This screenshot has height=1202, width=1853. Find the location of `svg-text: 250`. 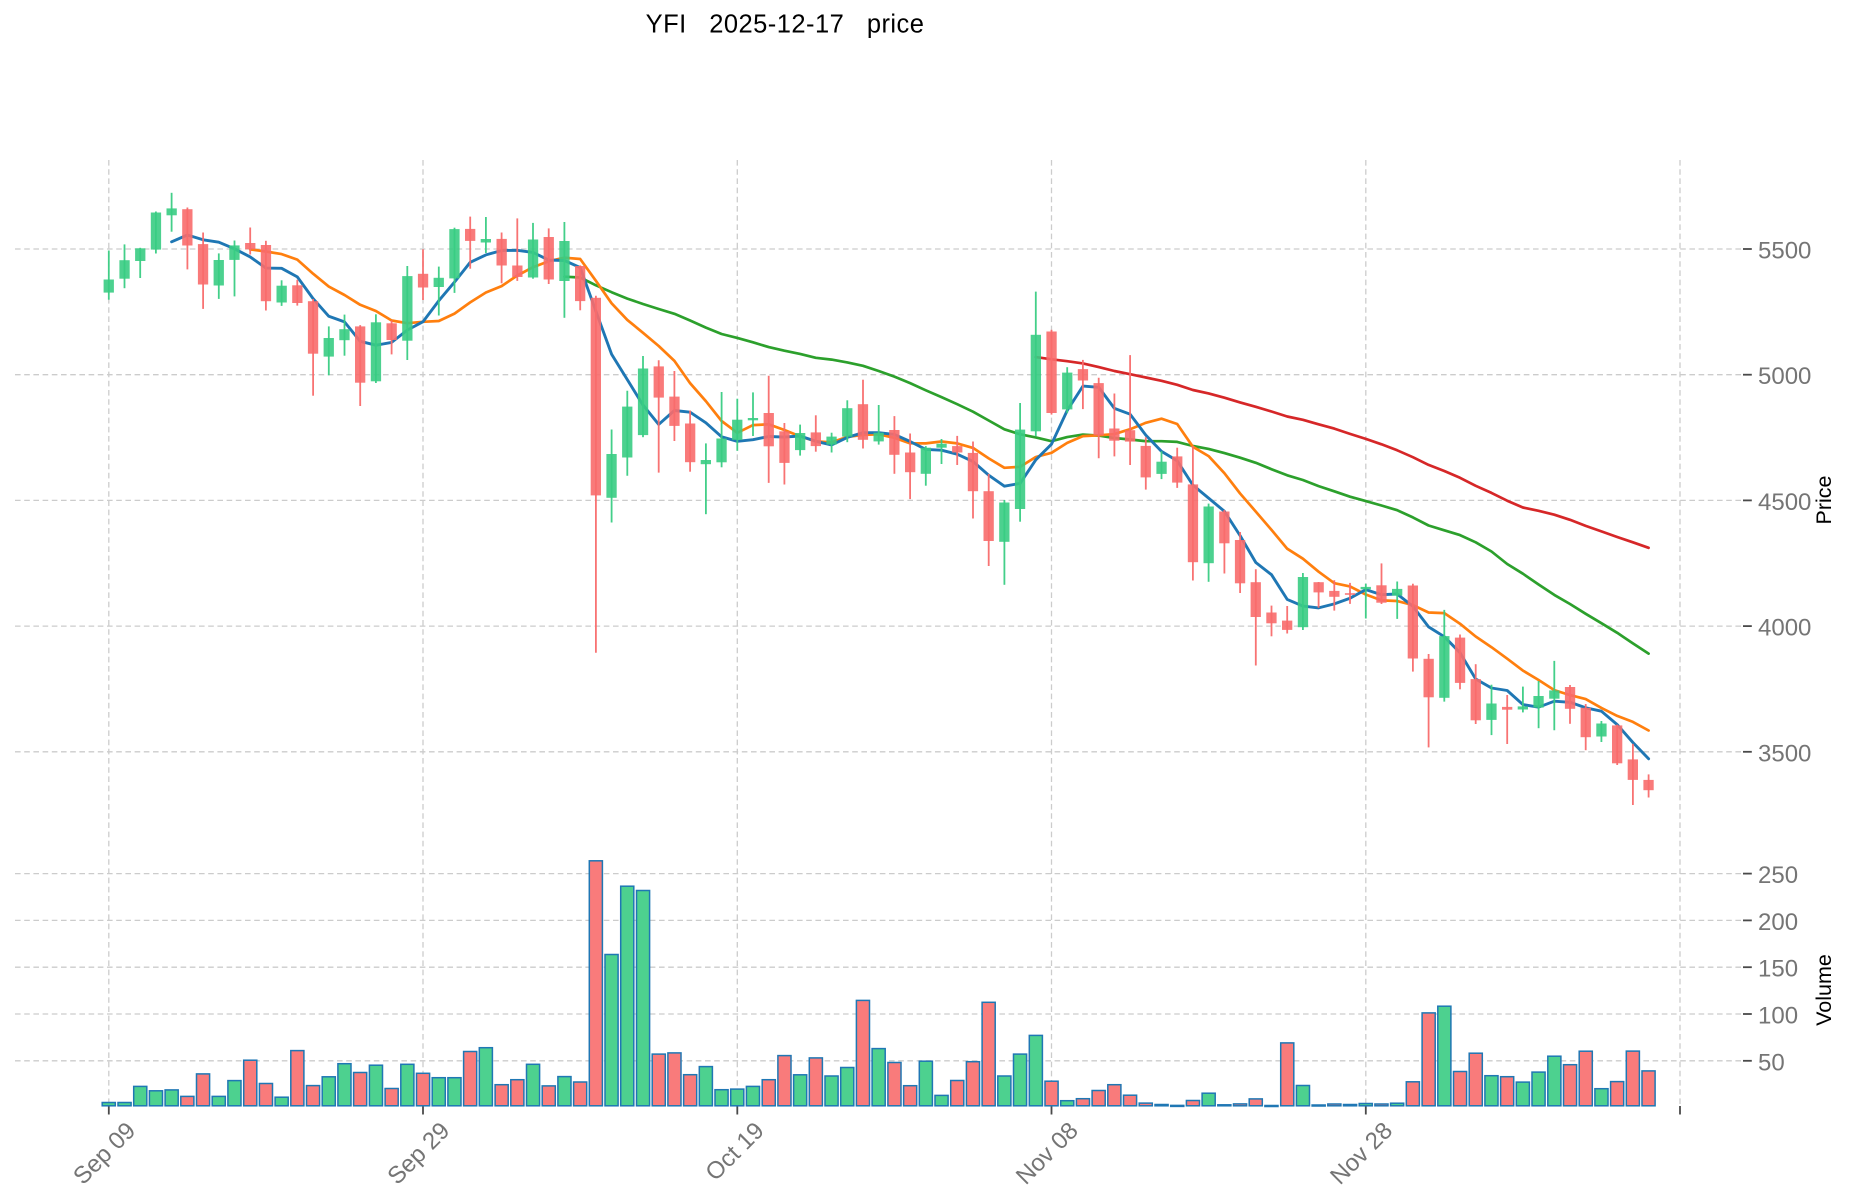

svg-text: 250 is located at coordinates (1778, 875).